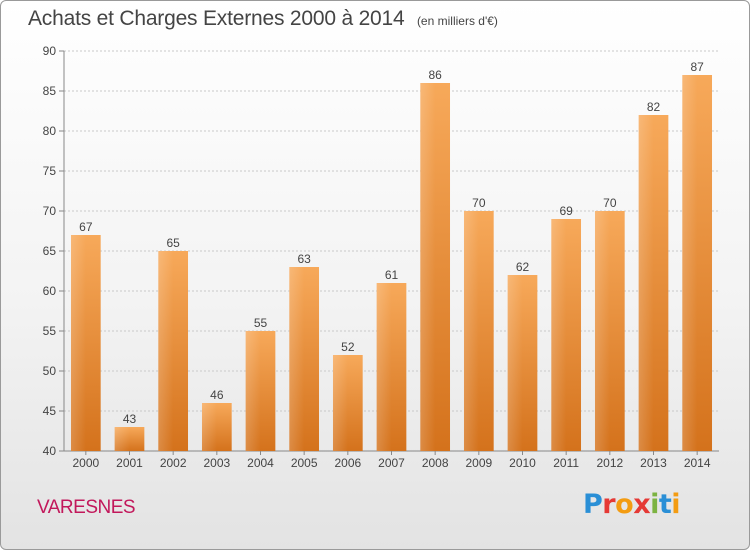 The image size is (750, 550). I want to click on y-tick-label: 45, so click(50, 411).